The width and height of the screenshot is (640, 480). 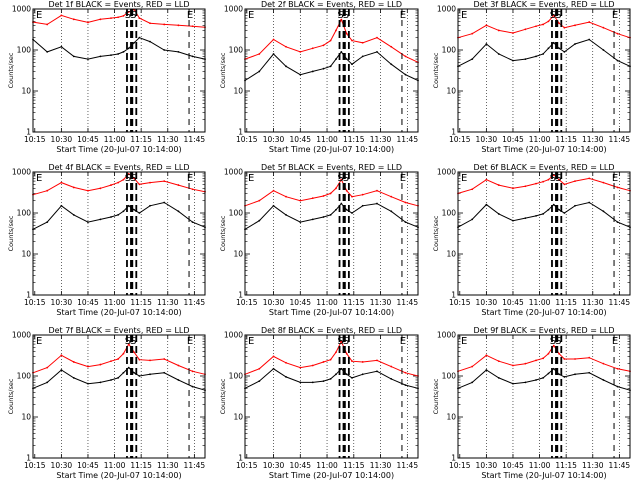 I want to click on panel-title: Det 5f BLACK = Events, RED = LLD, so click(x=331, y=167).